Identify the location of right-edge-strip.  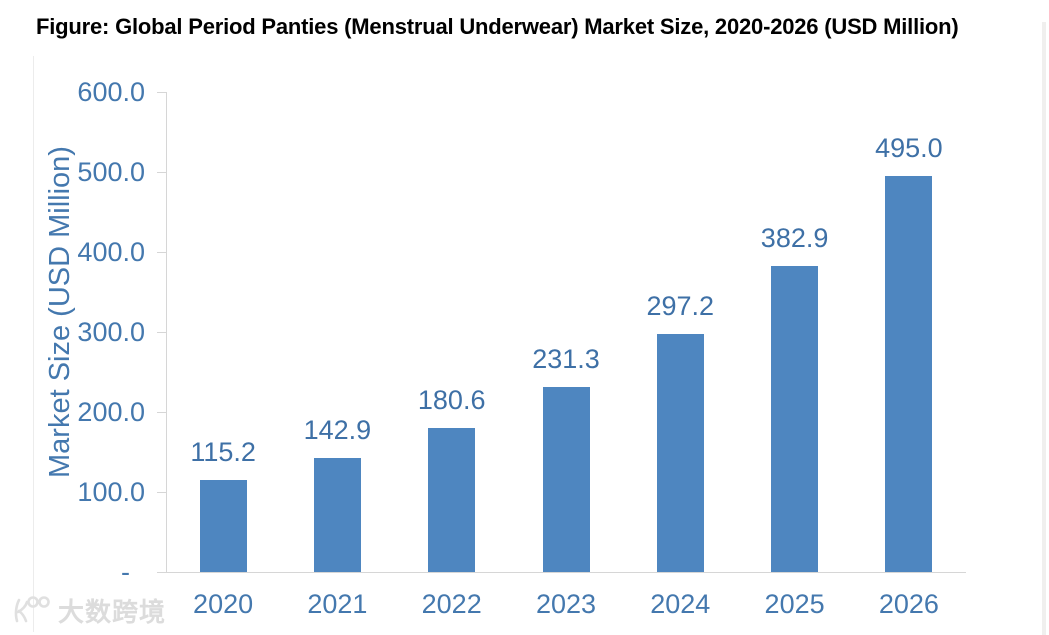
(1044, 328).